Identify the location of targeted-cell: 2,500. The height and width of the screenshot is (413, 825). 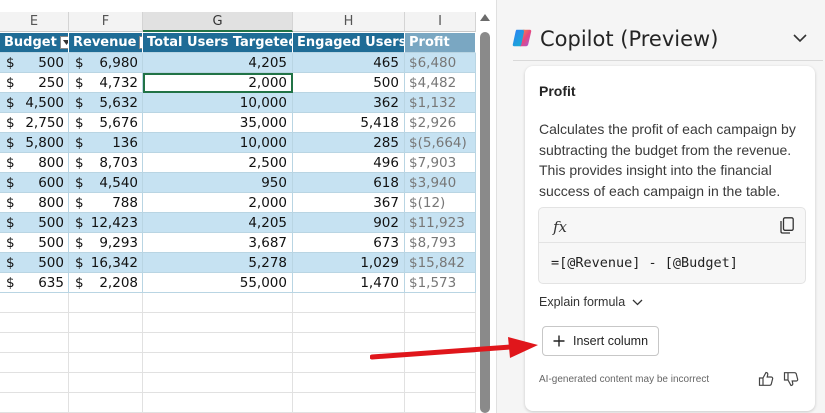
(218, 163).